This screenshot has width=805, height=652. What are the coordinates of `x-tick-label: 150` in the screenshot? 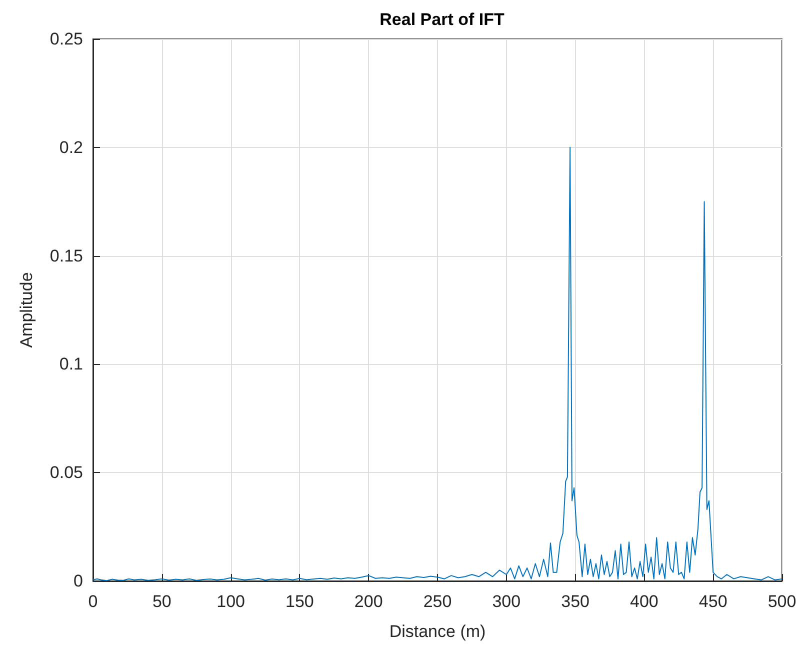 It's located at (300, 601).